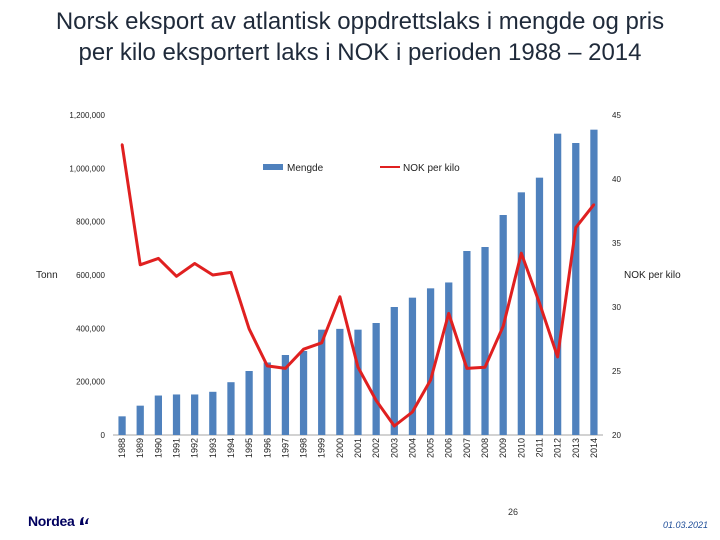 The image size is (720, 540). Describe the element at coordinates (616, 243) in the screenshot. I see `right-tick-label: 35` at that location.